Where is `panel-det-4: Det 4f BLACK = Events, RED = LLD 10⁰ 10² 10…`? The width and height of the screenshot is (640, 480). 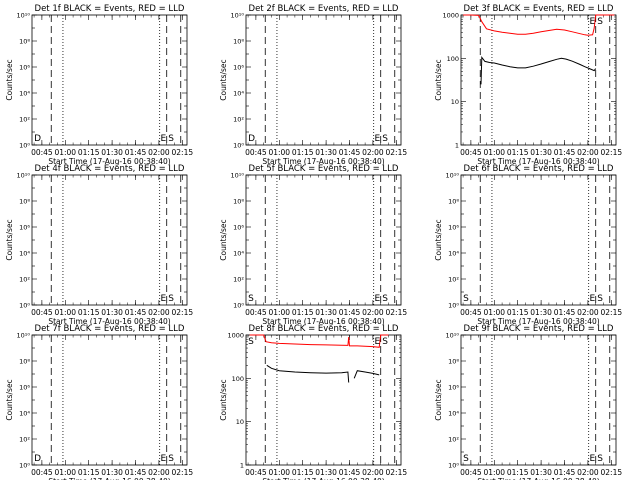
panel-det-4: Det 4f BLACK = Events, RED = LLD 10⁰ 10² 10… is located at coordinates (99, 245).